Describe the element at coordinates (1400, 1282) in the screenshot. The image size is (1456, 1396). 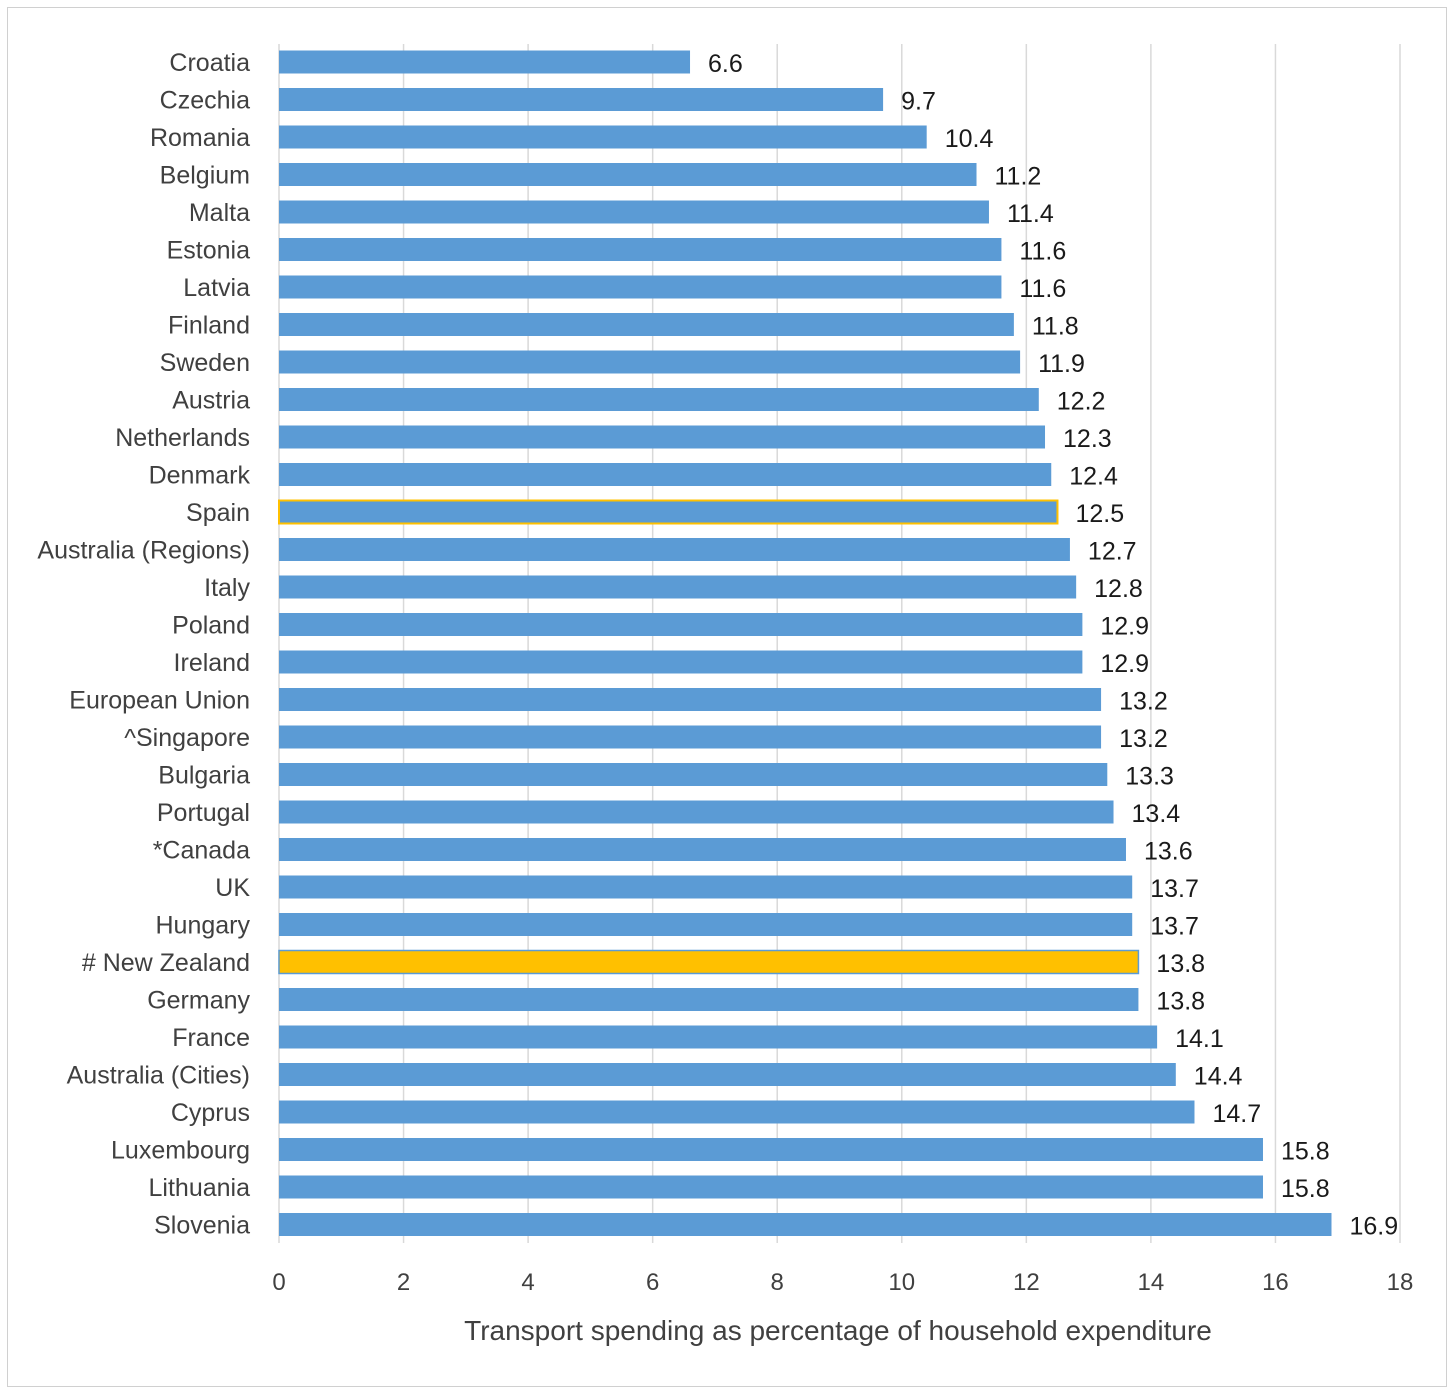
I see `x-tick-label-18: 18` at that location.